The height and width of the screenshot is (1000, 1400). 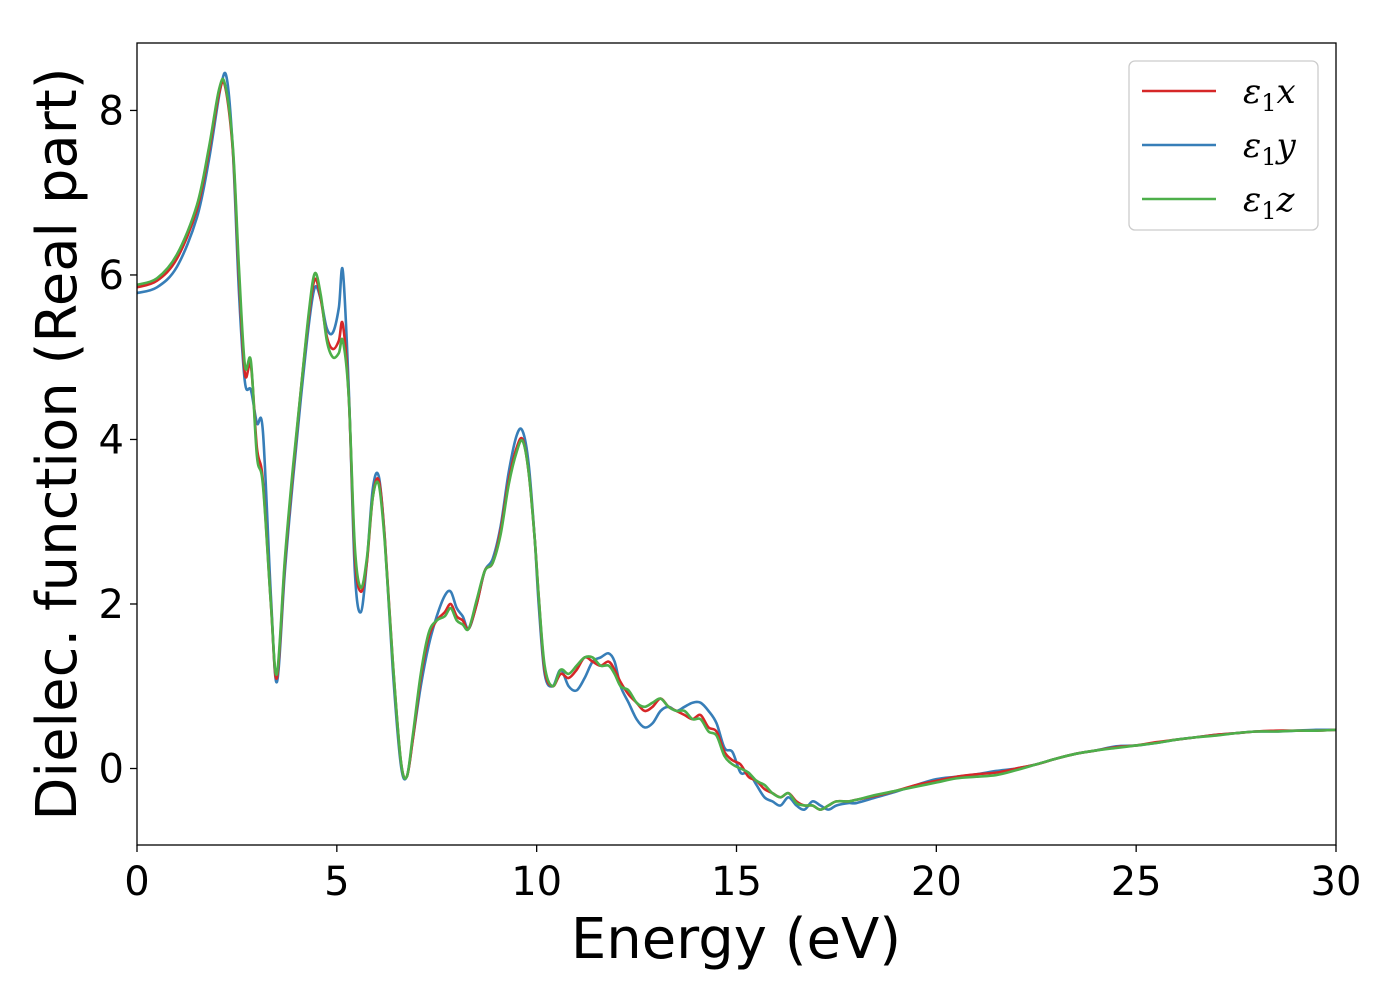 I want to click on legend: ε1x ε1y ε1z, so click(x=1223, y=145).